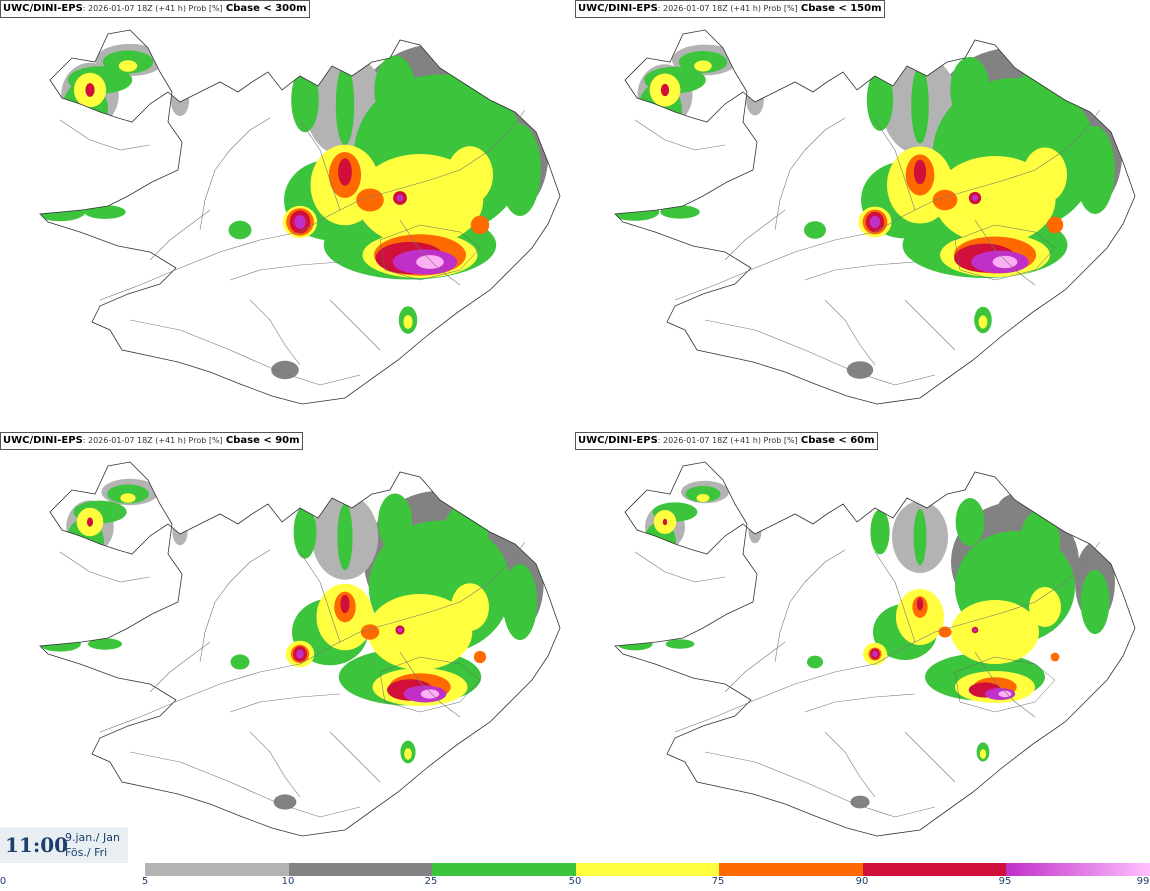 The width and height of the screenshot is (1150, 891). What do you see at coordinates (3, 881) in the screenshot?
I see `colorbar-tick-label: 0` at bounding box center [3, 881].